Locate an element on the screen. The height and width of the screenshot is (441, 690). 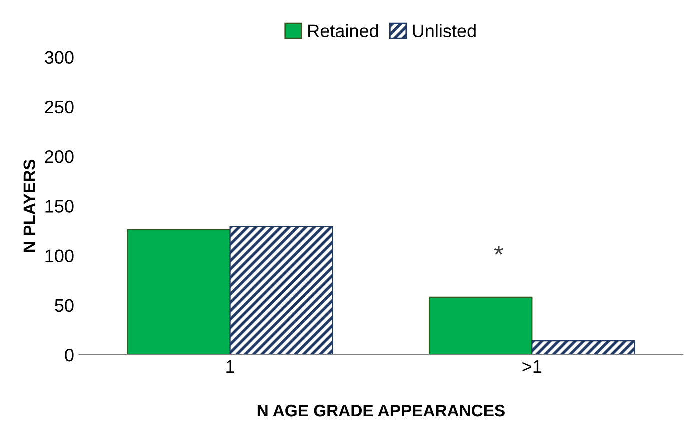
x-axis-title: N AGE GRADE APPEARANCES is located at coordinates (381, 410).